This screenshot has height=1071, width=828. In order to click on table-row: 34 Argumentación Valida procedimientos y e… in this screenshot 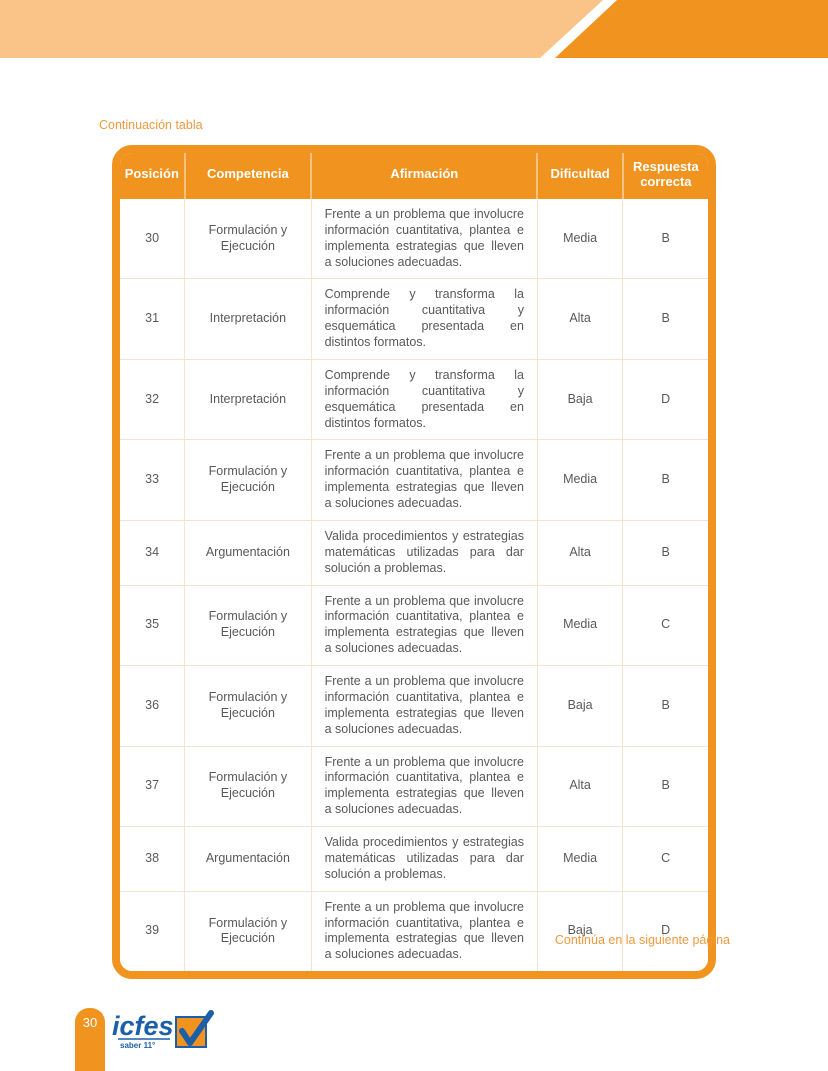, I will do `click(414, 552)`.